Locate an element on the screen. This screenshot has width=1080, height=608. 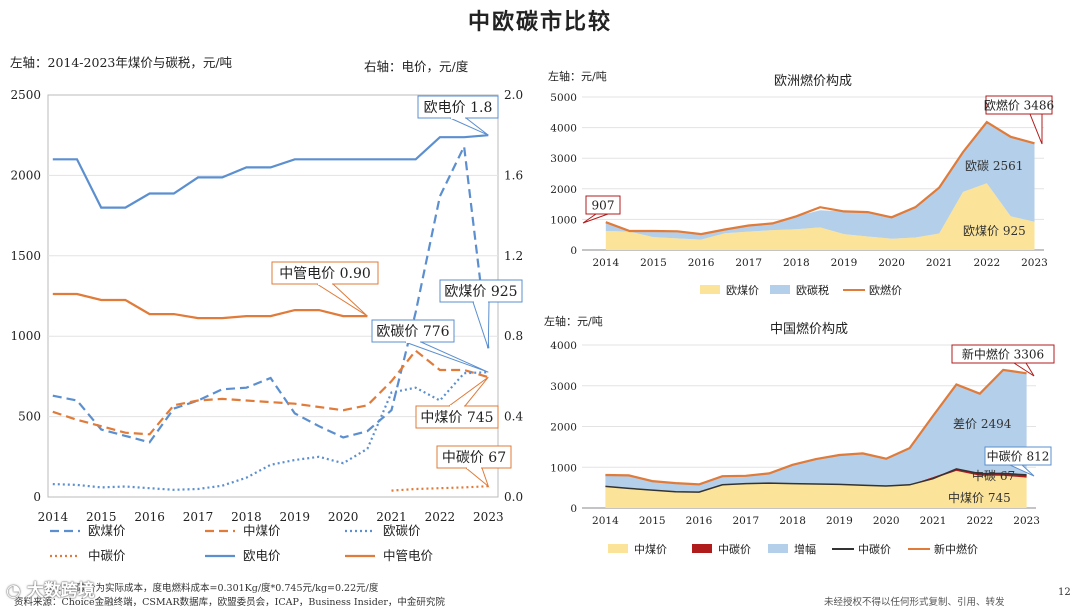
callout-label: 欧碳价 776 is located at coordinates (412, 332).